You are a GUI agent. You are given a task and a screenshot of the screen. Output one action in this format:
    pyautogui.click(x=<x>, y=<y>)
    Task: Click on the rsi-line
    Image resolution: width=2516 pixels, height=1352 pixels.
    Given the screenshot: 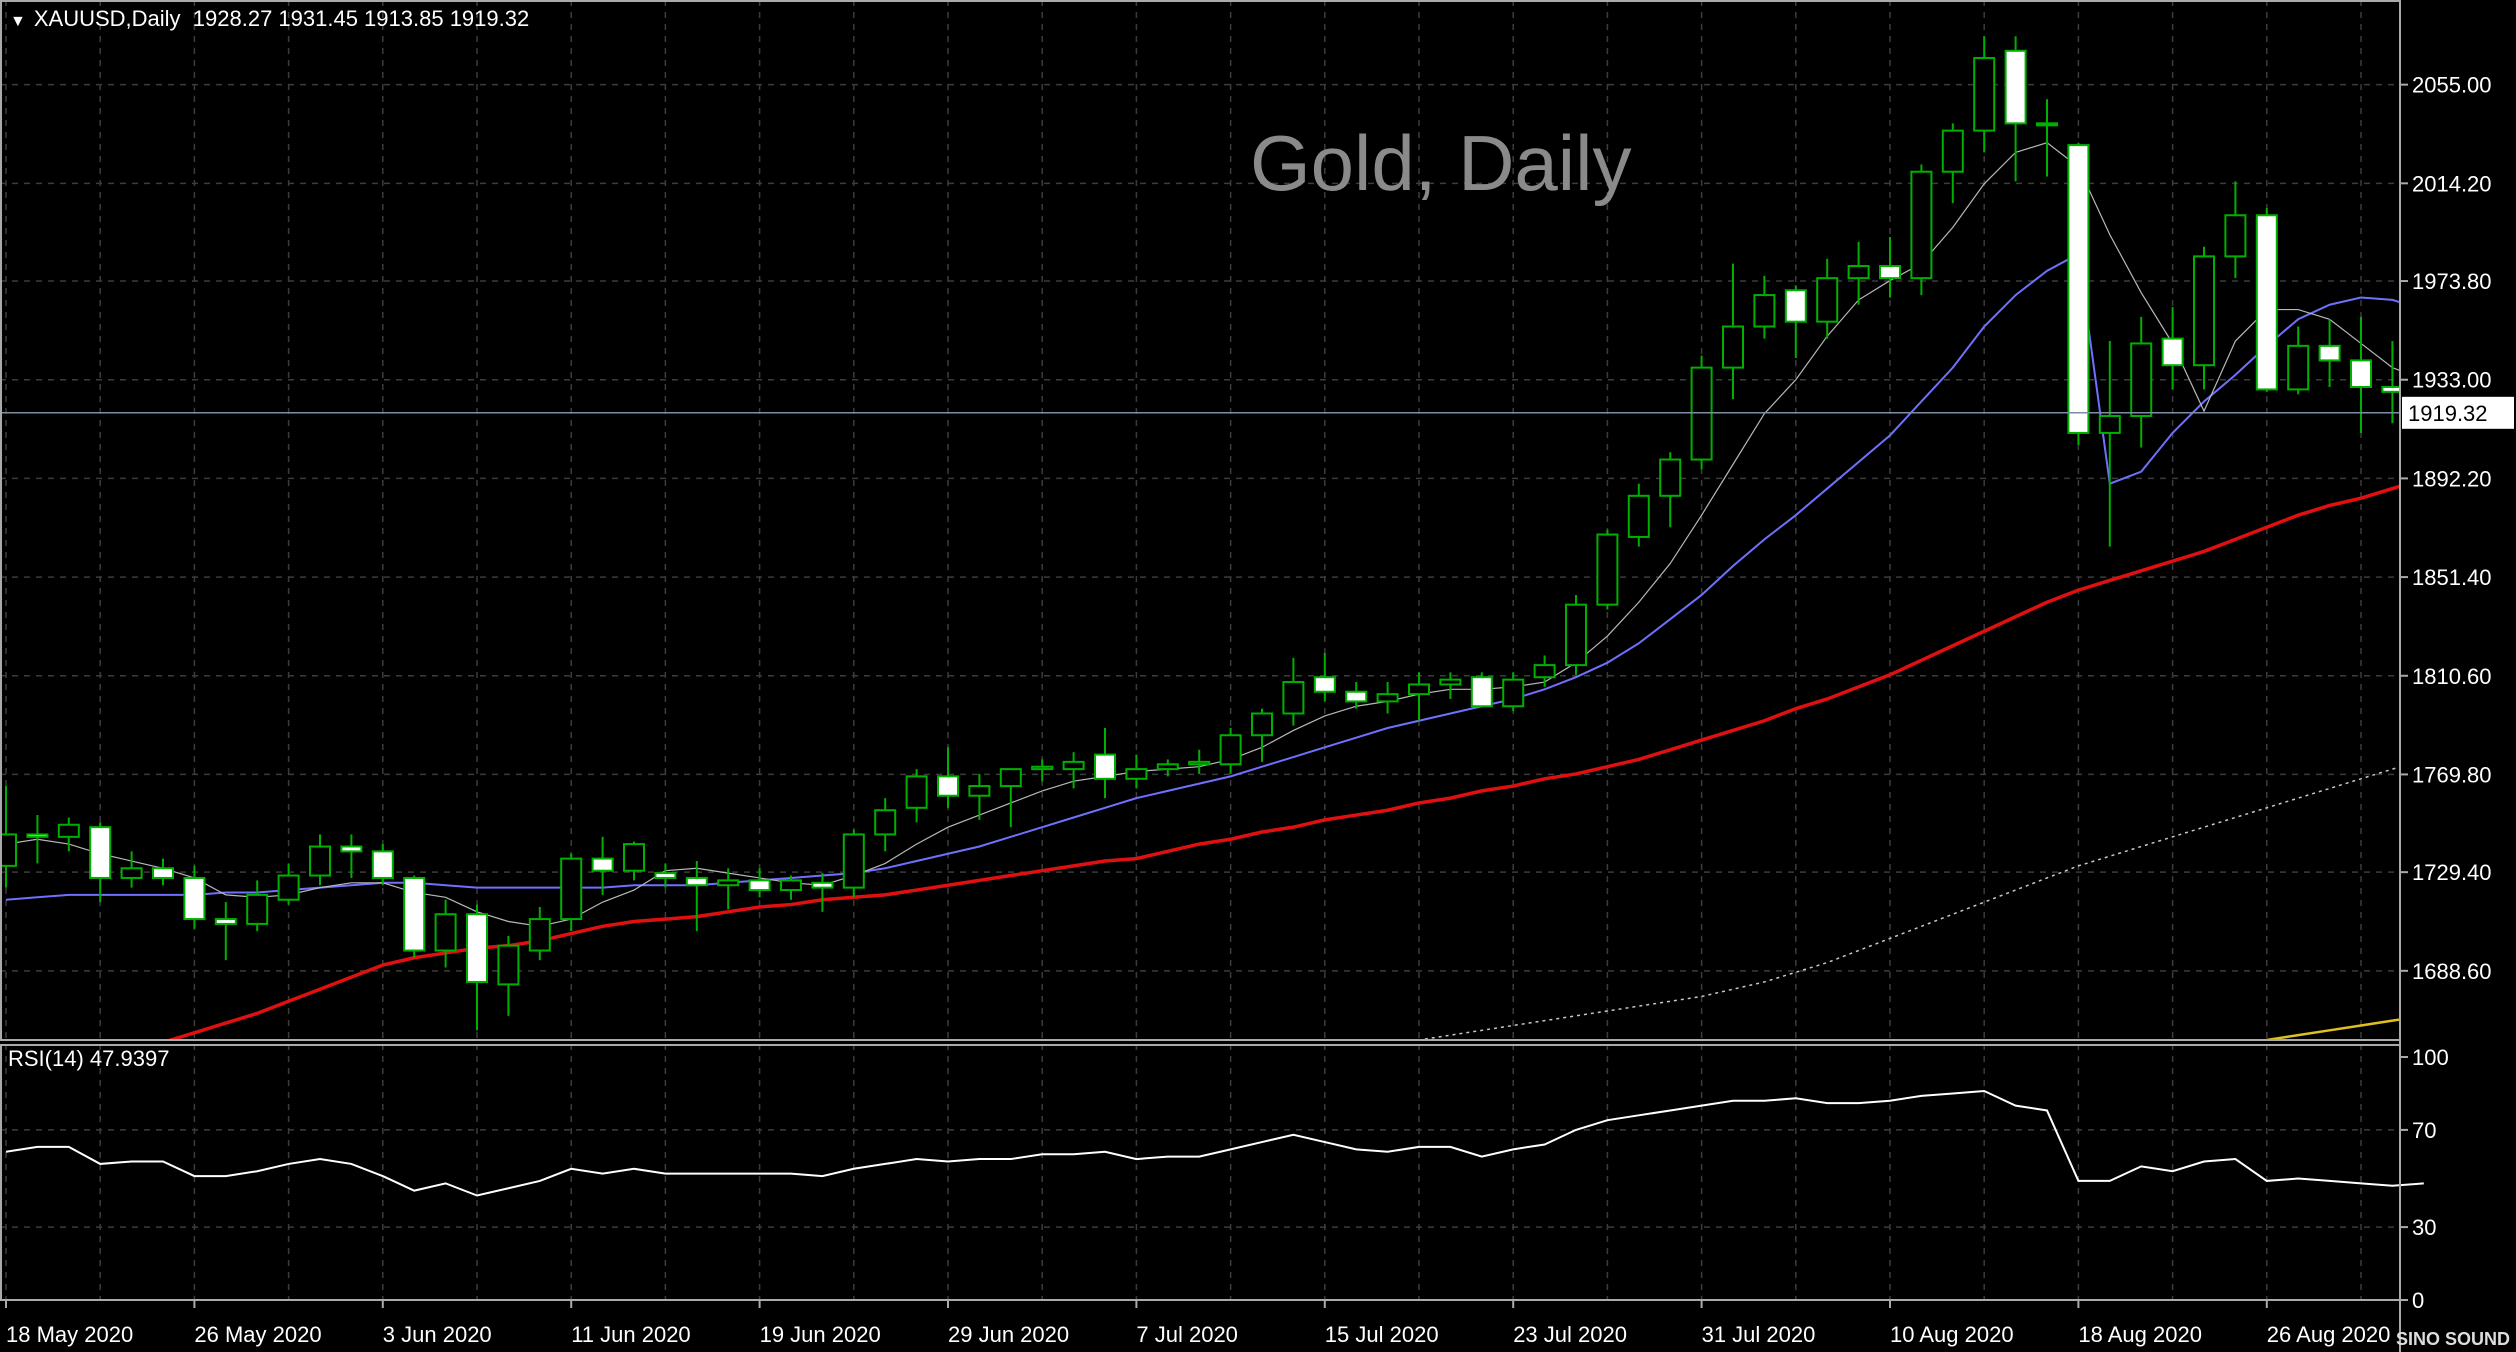 What is the action you would take?
    pyautogui.click(x=1214, y=1143)
    